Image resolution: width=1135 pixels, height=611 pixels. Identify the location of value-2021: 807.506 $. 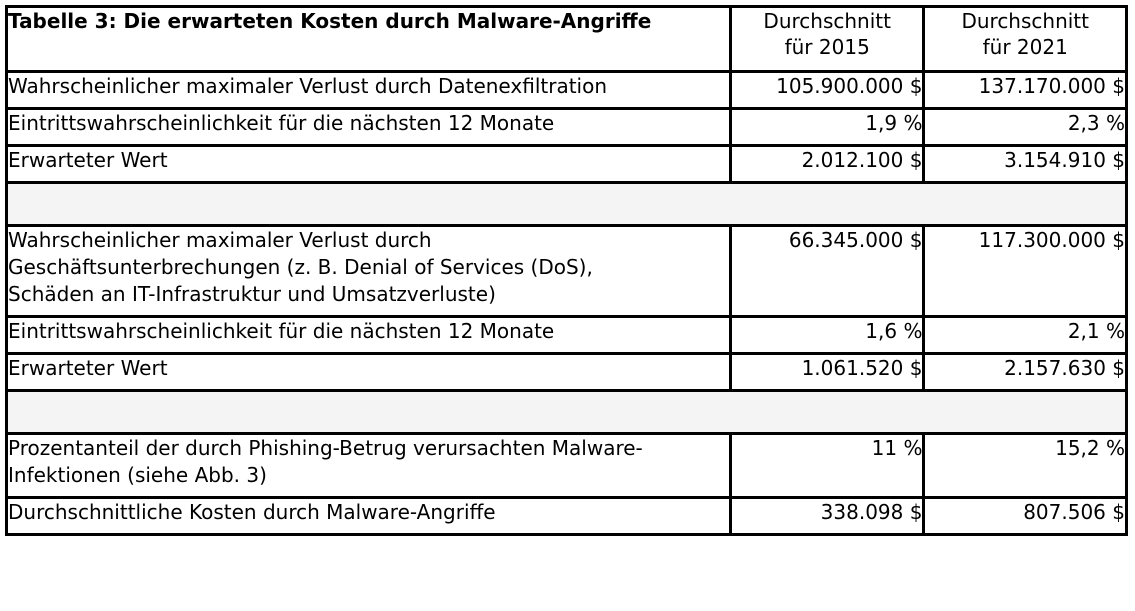
(1025, 516).